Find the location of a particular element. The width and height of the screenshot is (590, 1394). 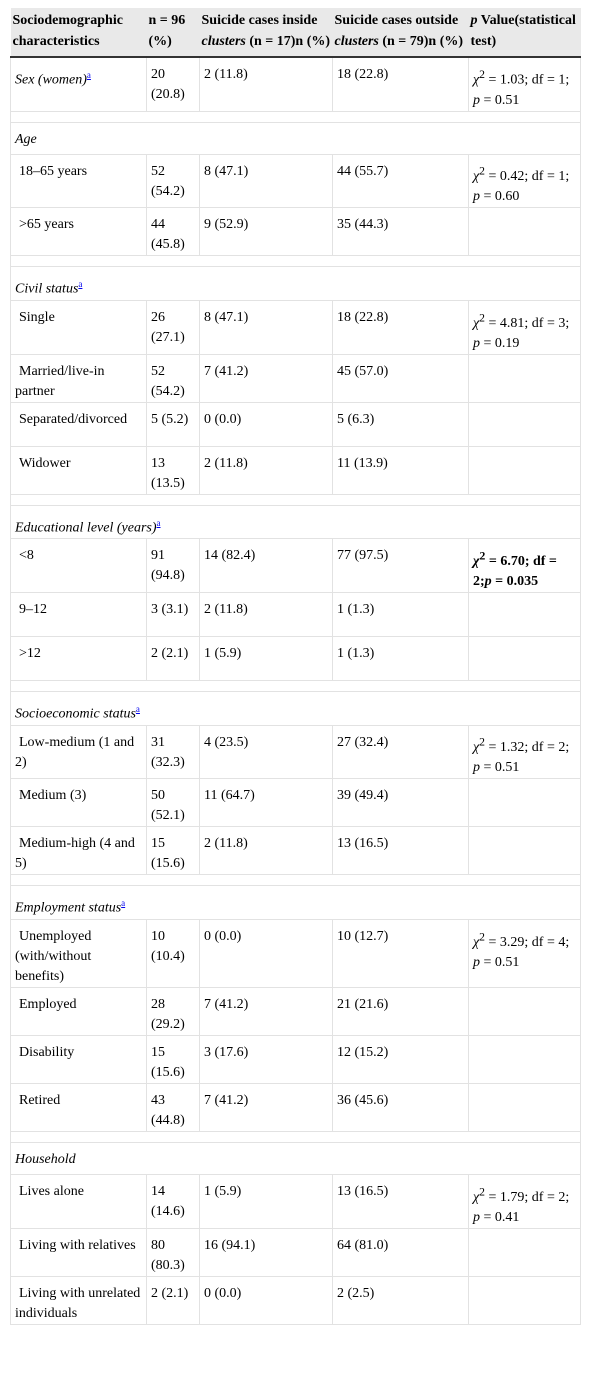

category-title: Socioeconomic statusa is located at coordinates (295, 708).